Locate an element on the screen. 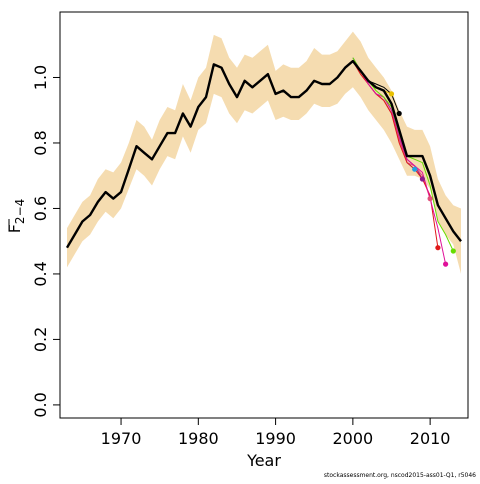  y-tick-label: 0.4 is located at coordinates (40, 273).